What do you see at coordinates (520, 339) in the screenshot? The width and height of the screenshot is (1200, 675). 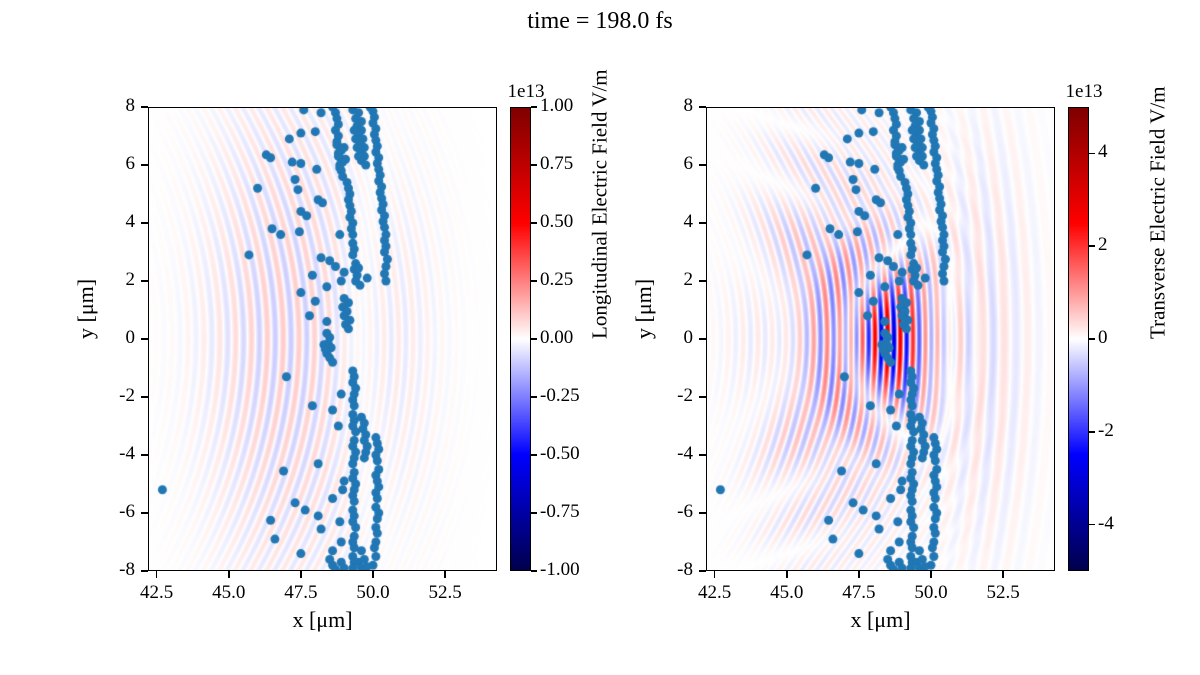 I see `colorbar-longitudinal` at bounding box center [520, 339].